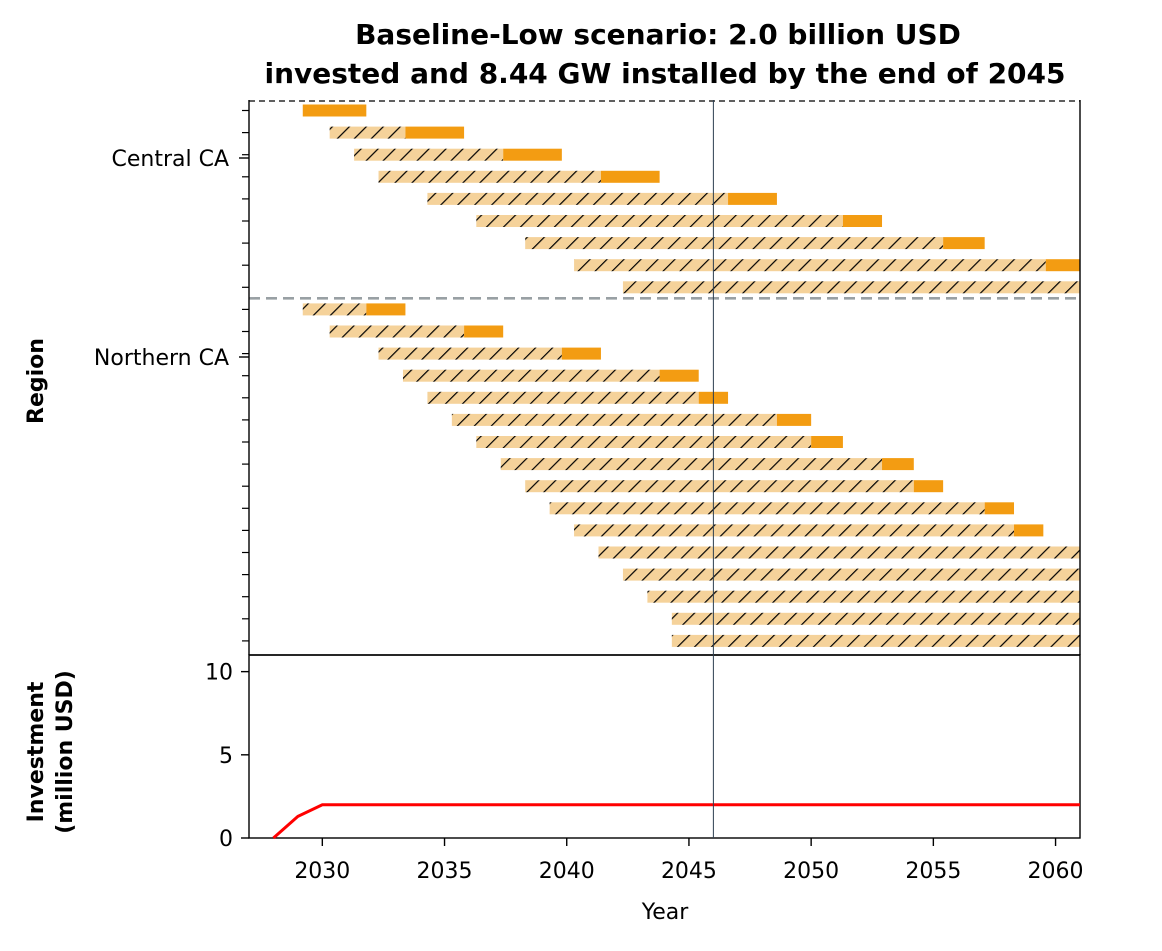 The width and height of the screenshot is (1162, 951). I want to click on x-tick-label: 2045, so click(689, 871).